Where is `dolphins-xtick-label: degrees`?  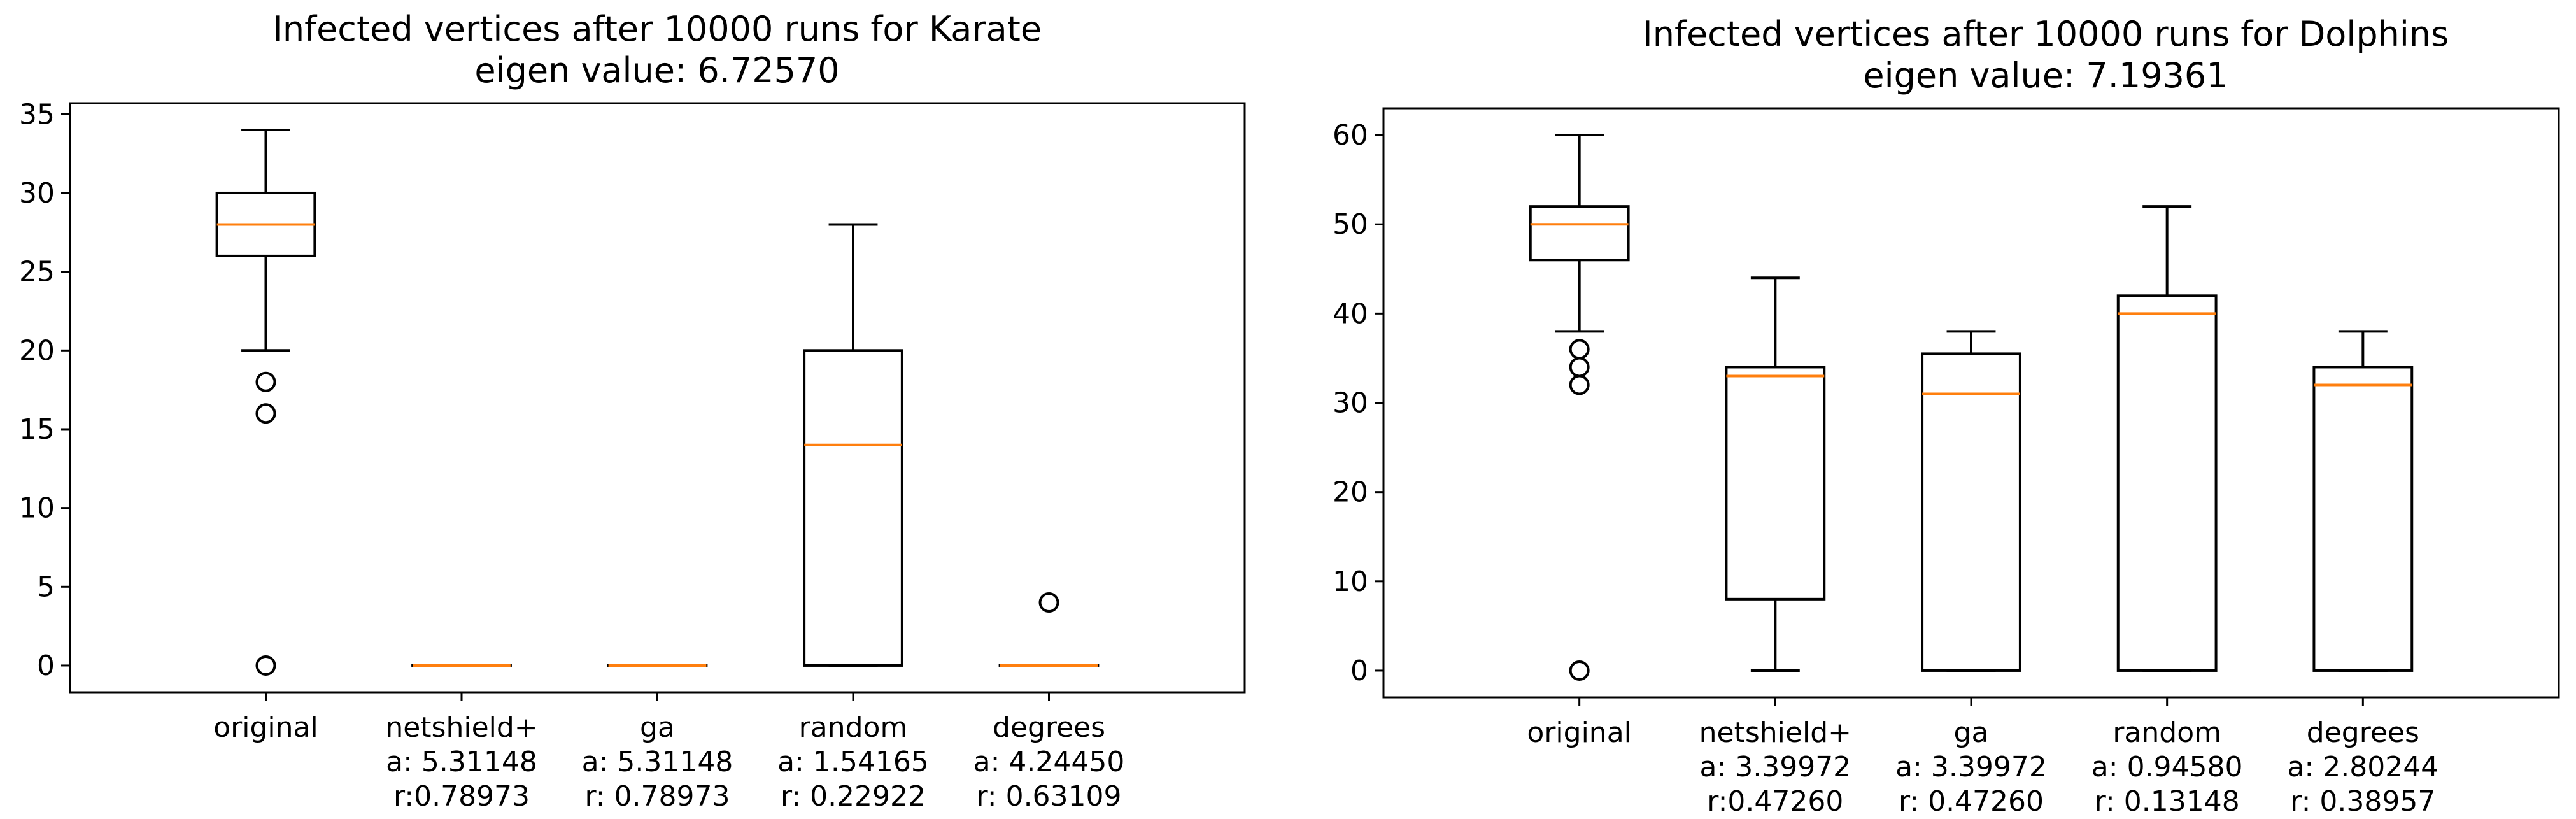
dolphins-xtick-label: degrees is located at coordinates (2363, 732).